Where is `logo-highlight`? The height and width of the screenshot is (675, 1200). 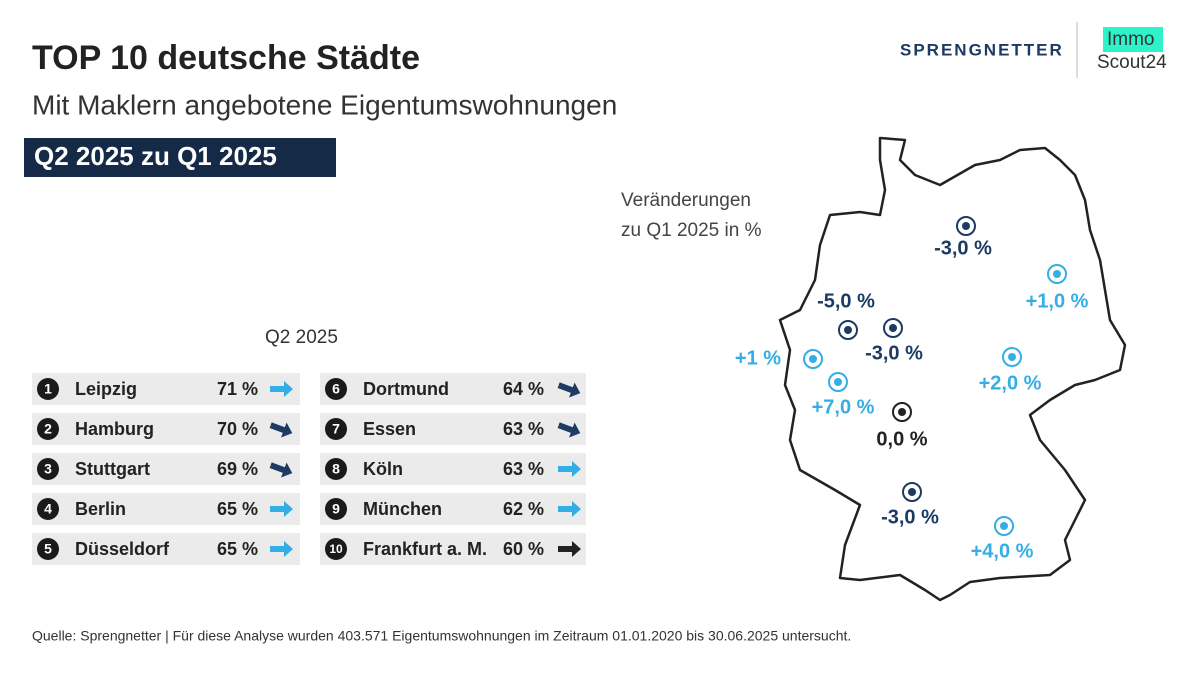 logo-highlight is located at coordinates (1133, 39).